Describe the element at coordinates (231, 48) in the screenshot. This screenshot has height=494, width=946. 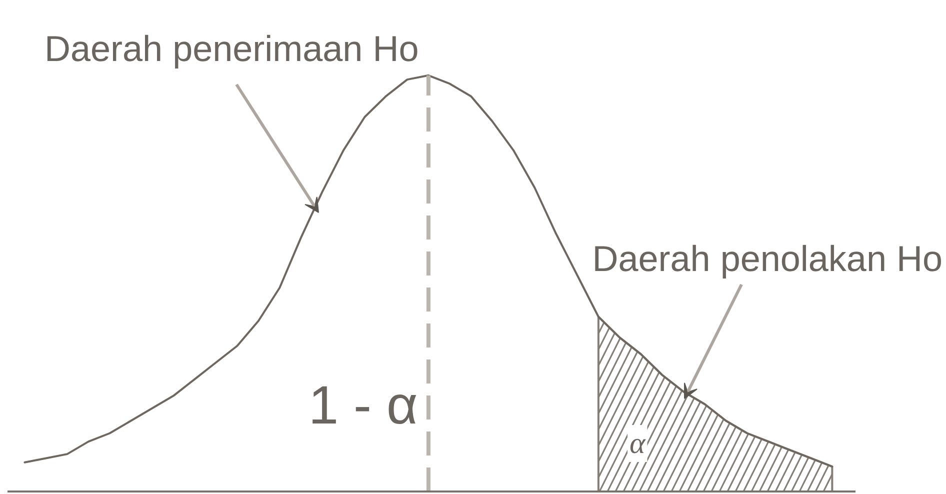
I see `text: Daerah penerimaan Ho` at that location.